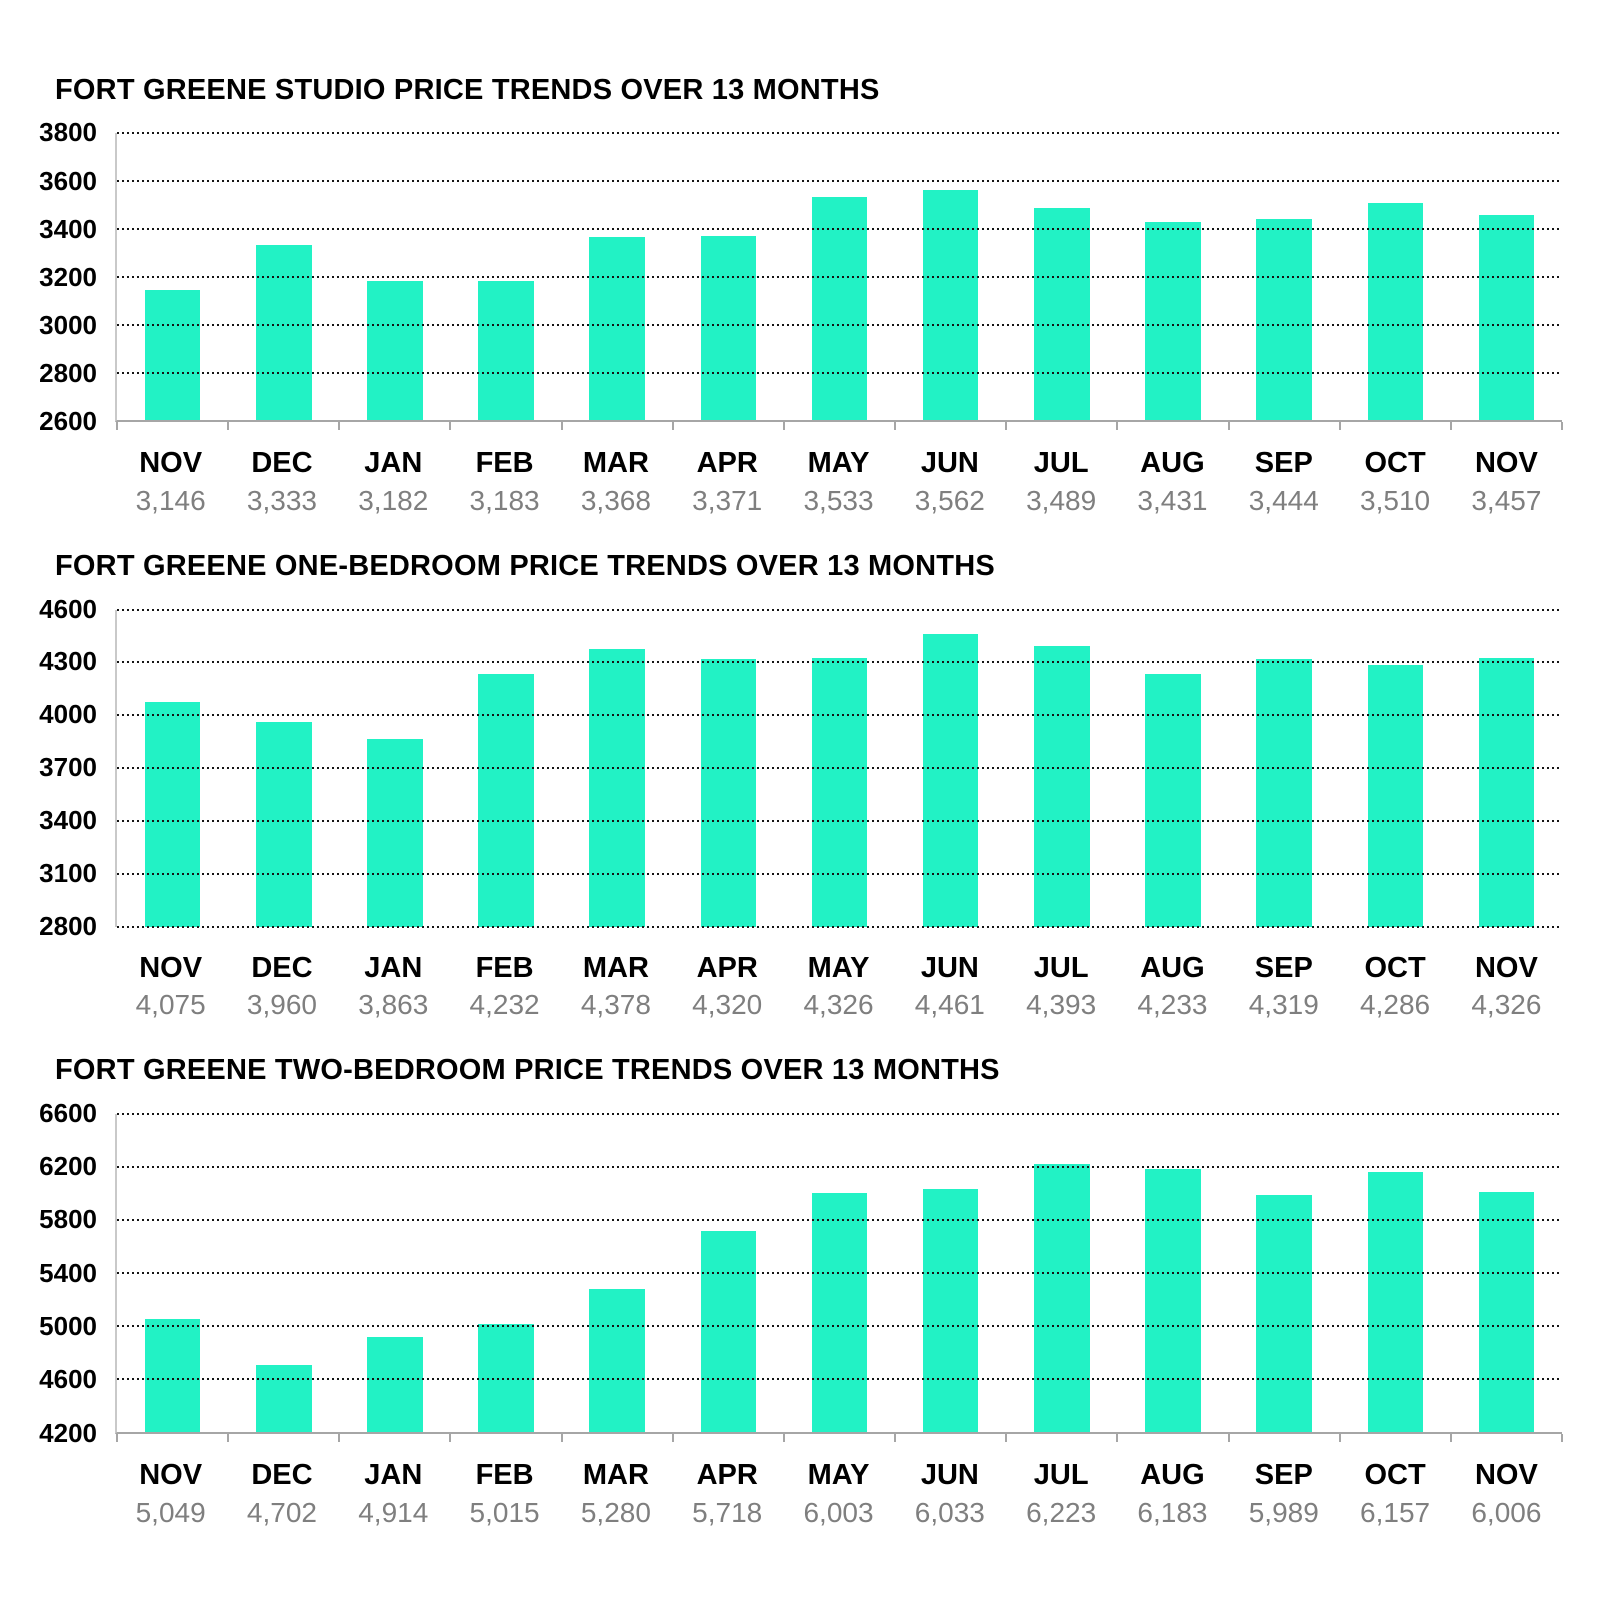 This screenshot has height=1623, width=1600. Describe the element at coordinates (727, 1512) in the screenshot. I see `value-label: 5,718` at that location.